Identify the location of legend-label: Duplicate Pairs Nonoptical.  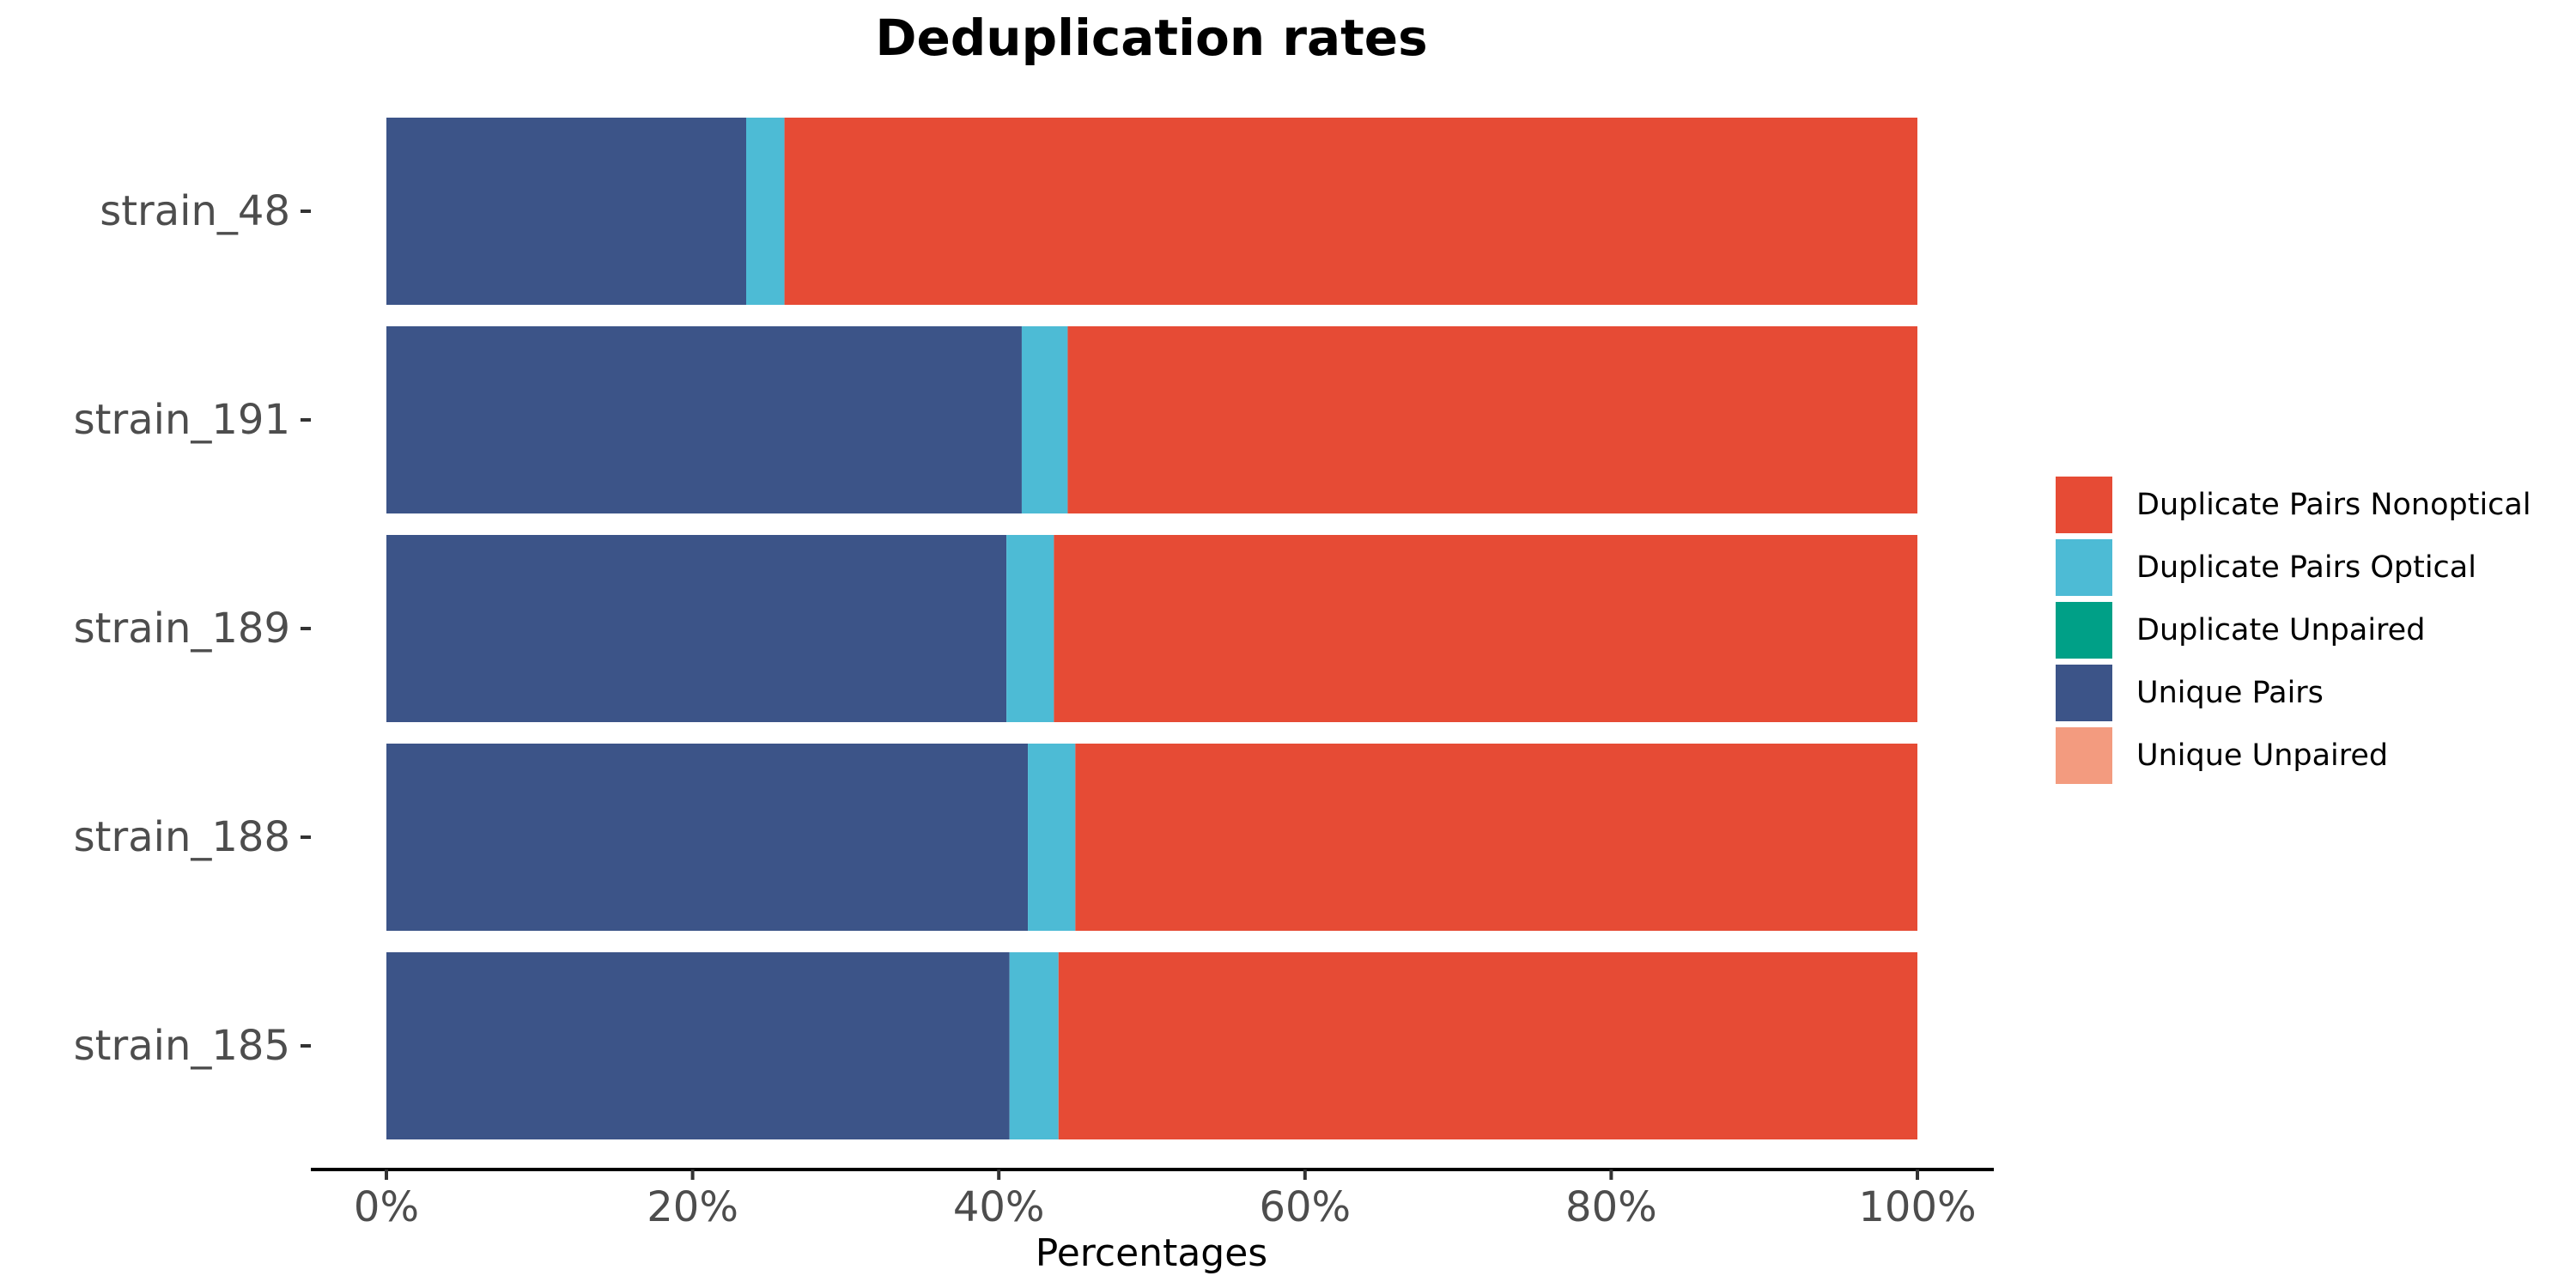
(2333, 505).